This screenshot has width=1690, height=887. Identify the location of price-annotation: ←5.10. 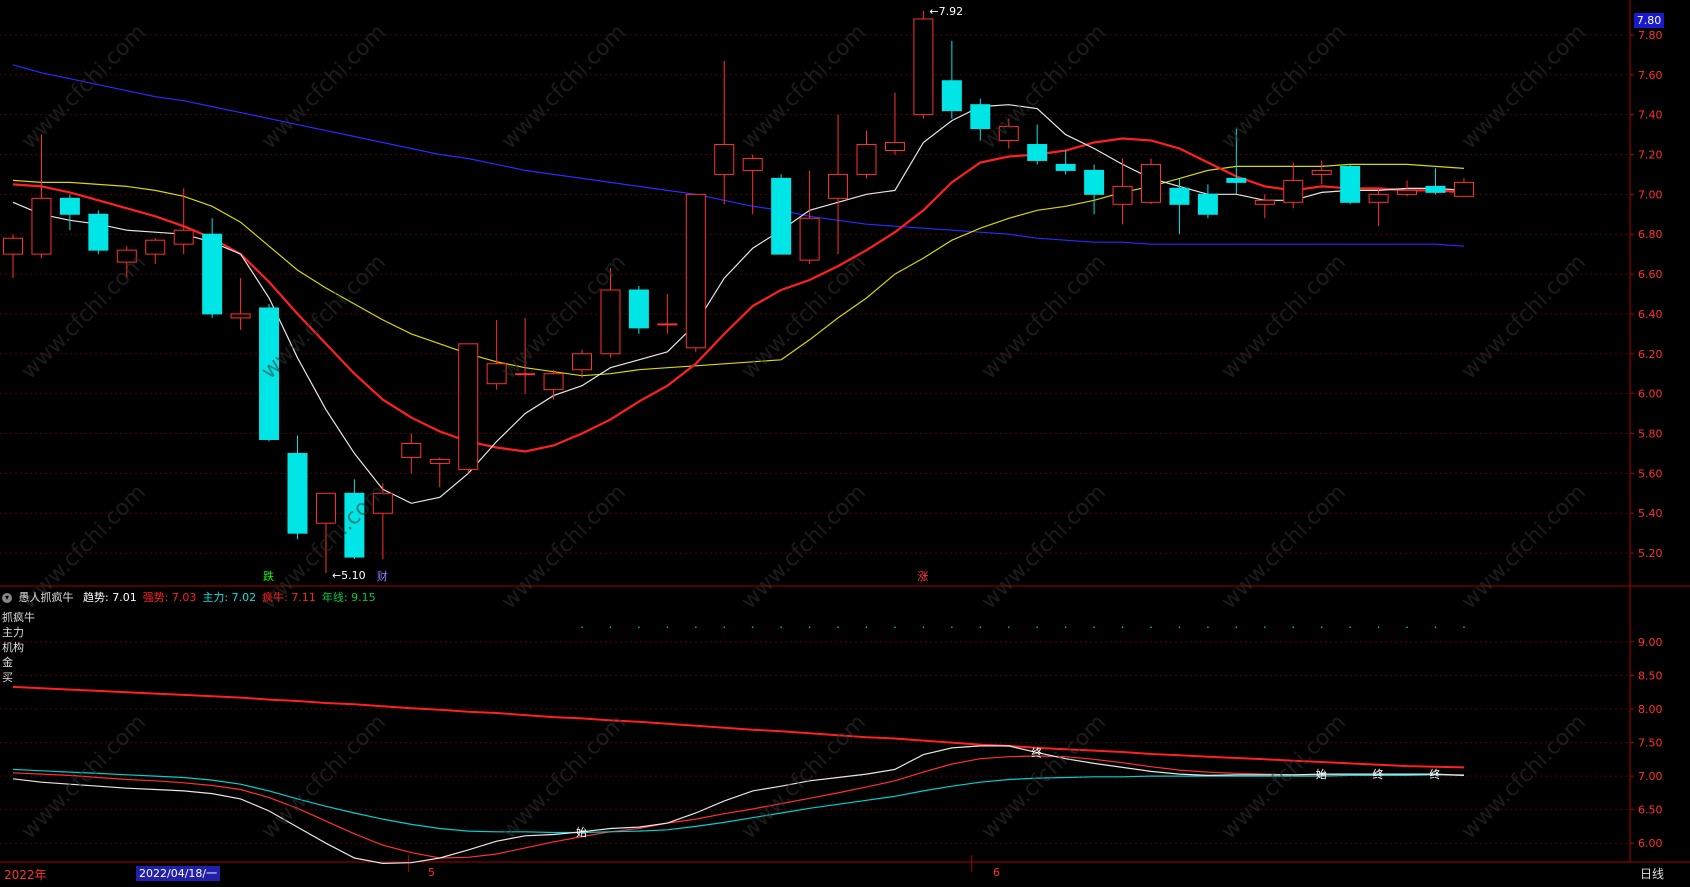
(349, 575).